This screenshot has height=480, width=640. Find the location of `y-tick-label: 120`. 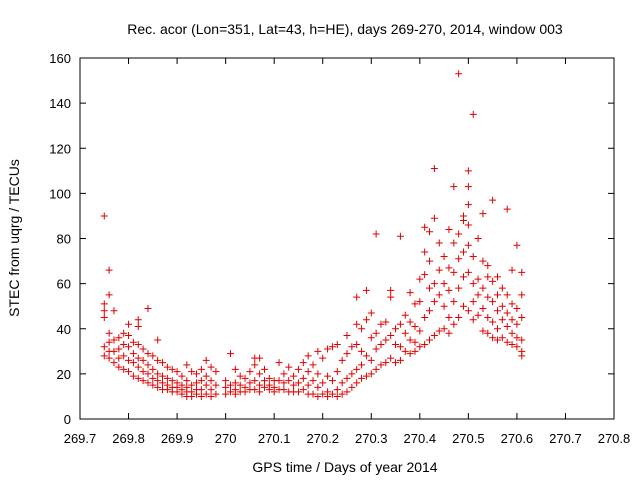

y-tick-label: 120 is located at coordinates (60, 148).